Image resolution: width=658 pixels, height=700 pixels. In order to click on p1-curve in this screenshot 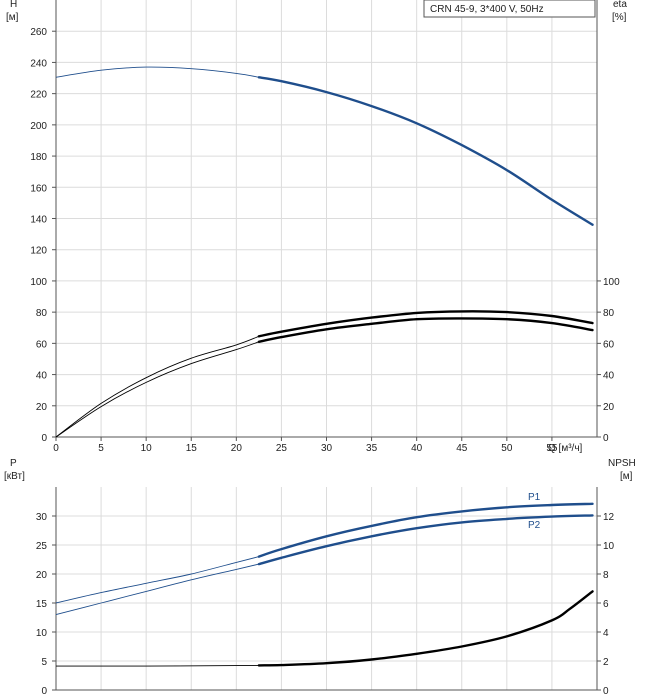, I will do `click(425, 530)`.